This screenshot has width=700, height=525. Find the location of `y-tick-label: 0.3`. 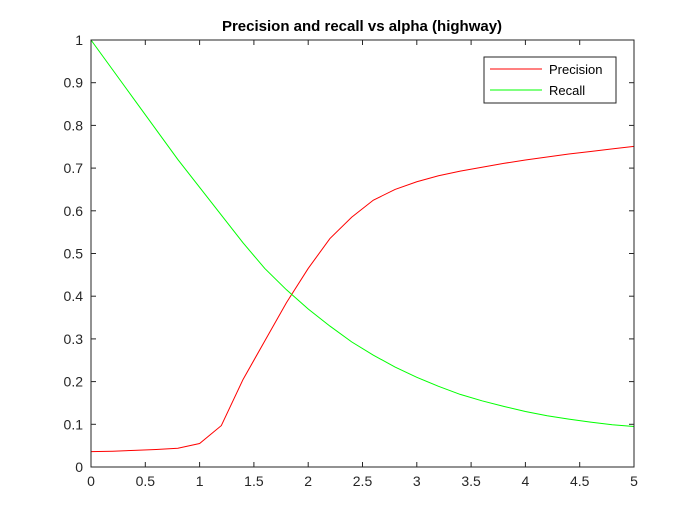

y-tick-label: 0.3 is located at coordinates (74, 339).